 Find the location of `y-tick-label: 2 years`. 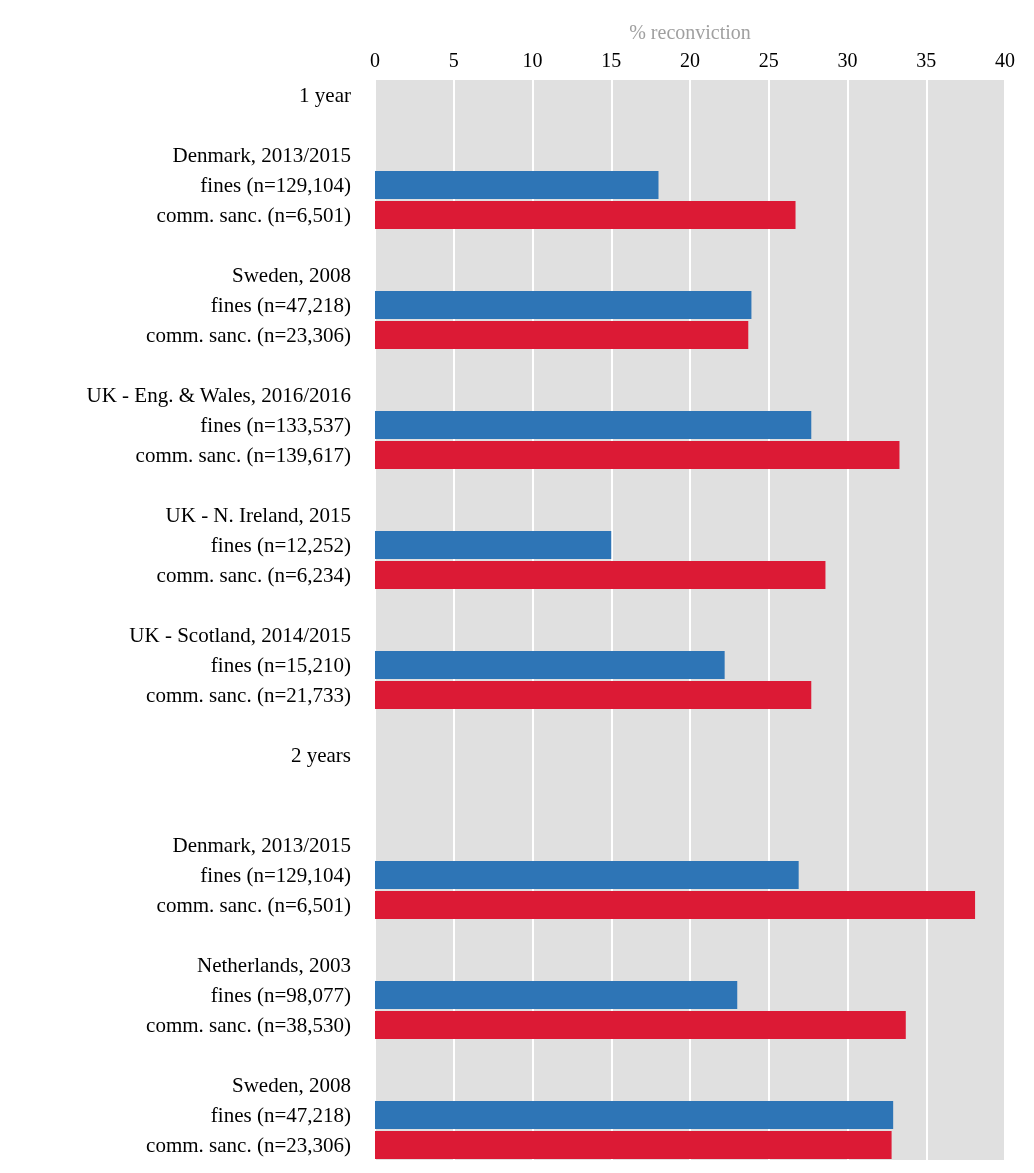

y-tick-label: 2 years is located at coordinates (320, 755).